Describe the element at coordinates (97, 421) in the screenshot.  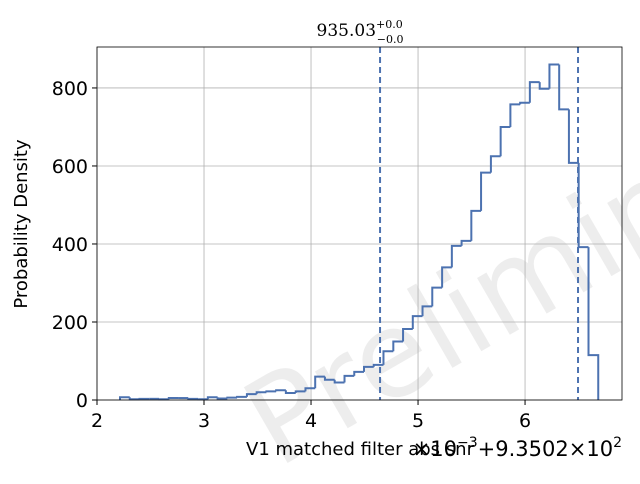
I see `x-tick-label: 2` at that location.